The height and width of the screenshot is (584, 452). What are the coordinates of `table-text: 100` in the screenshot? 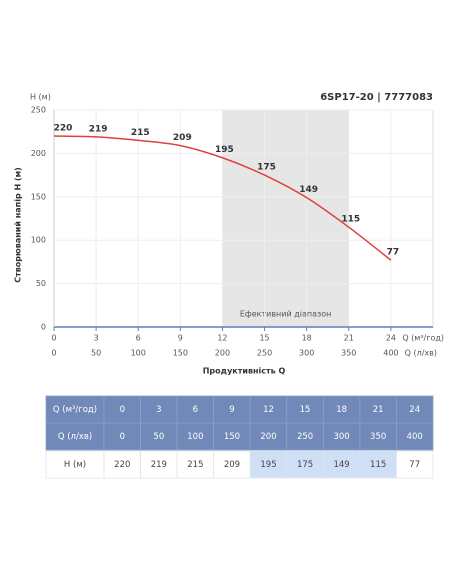 It's located at (195, 437).